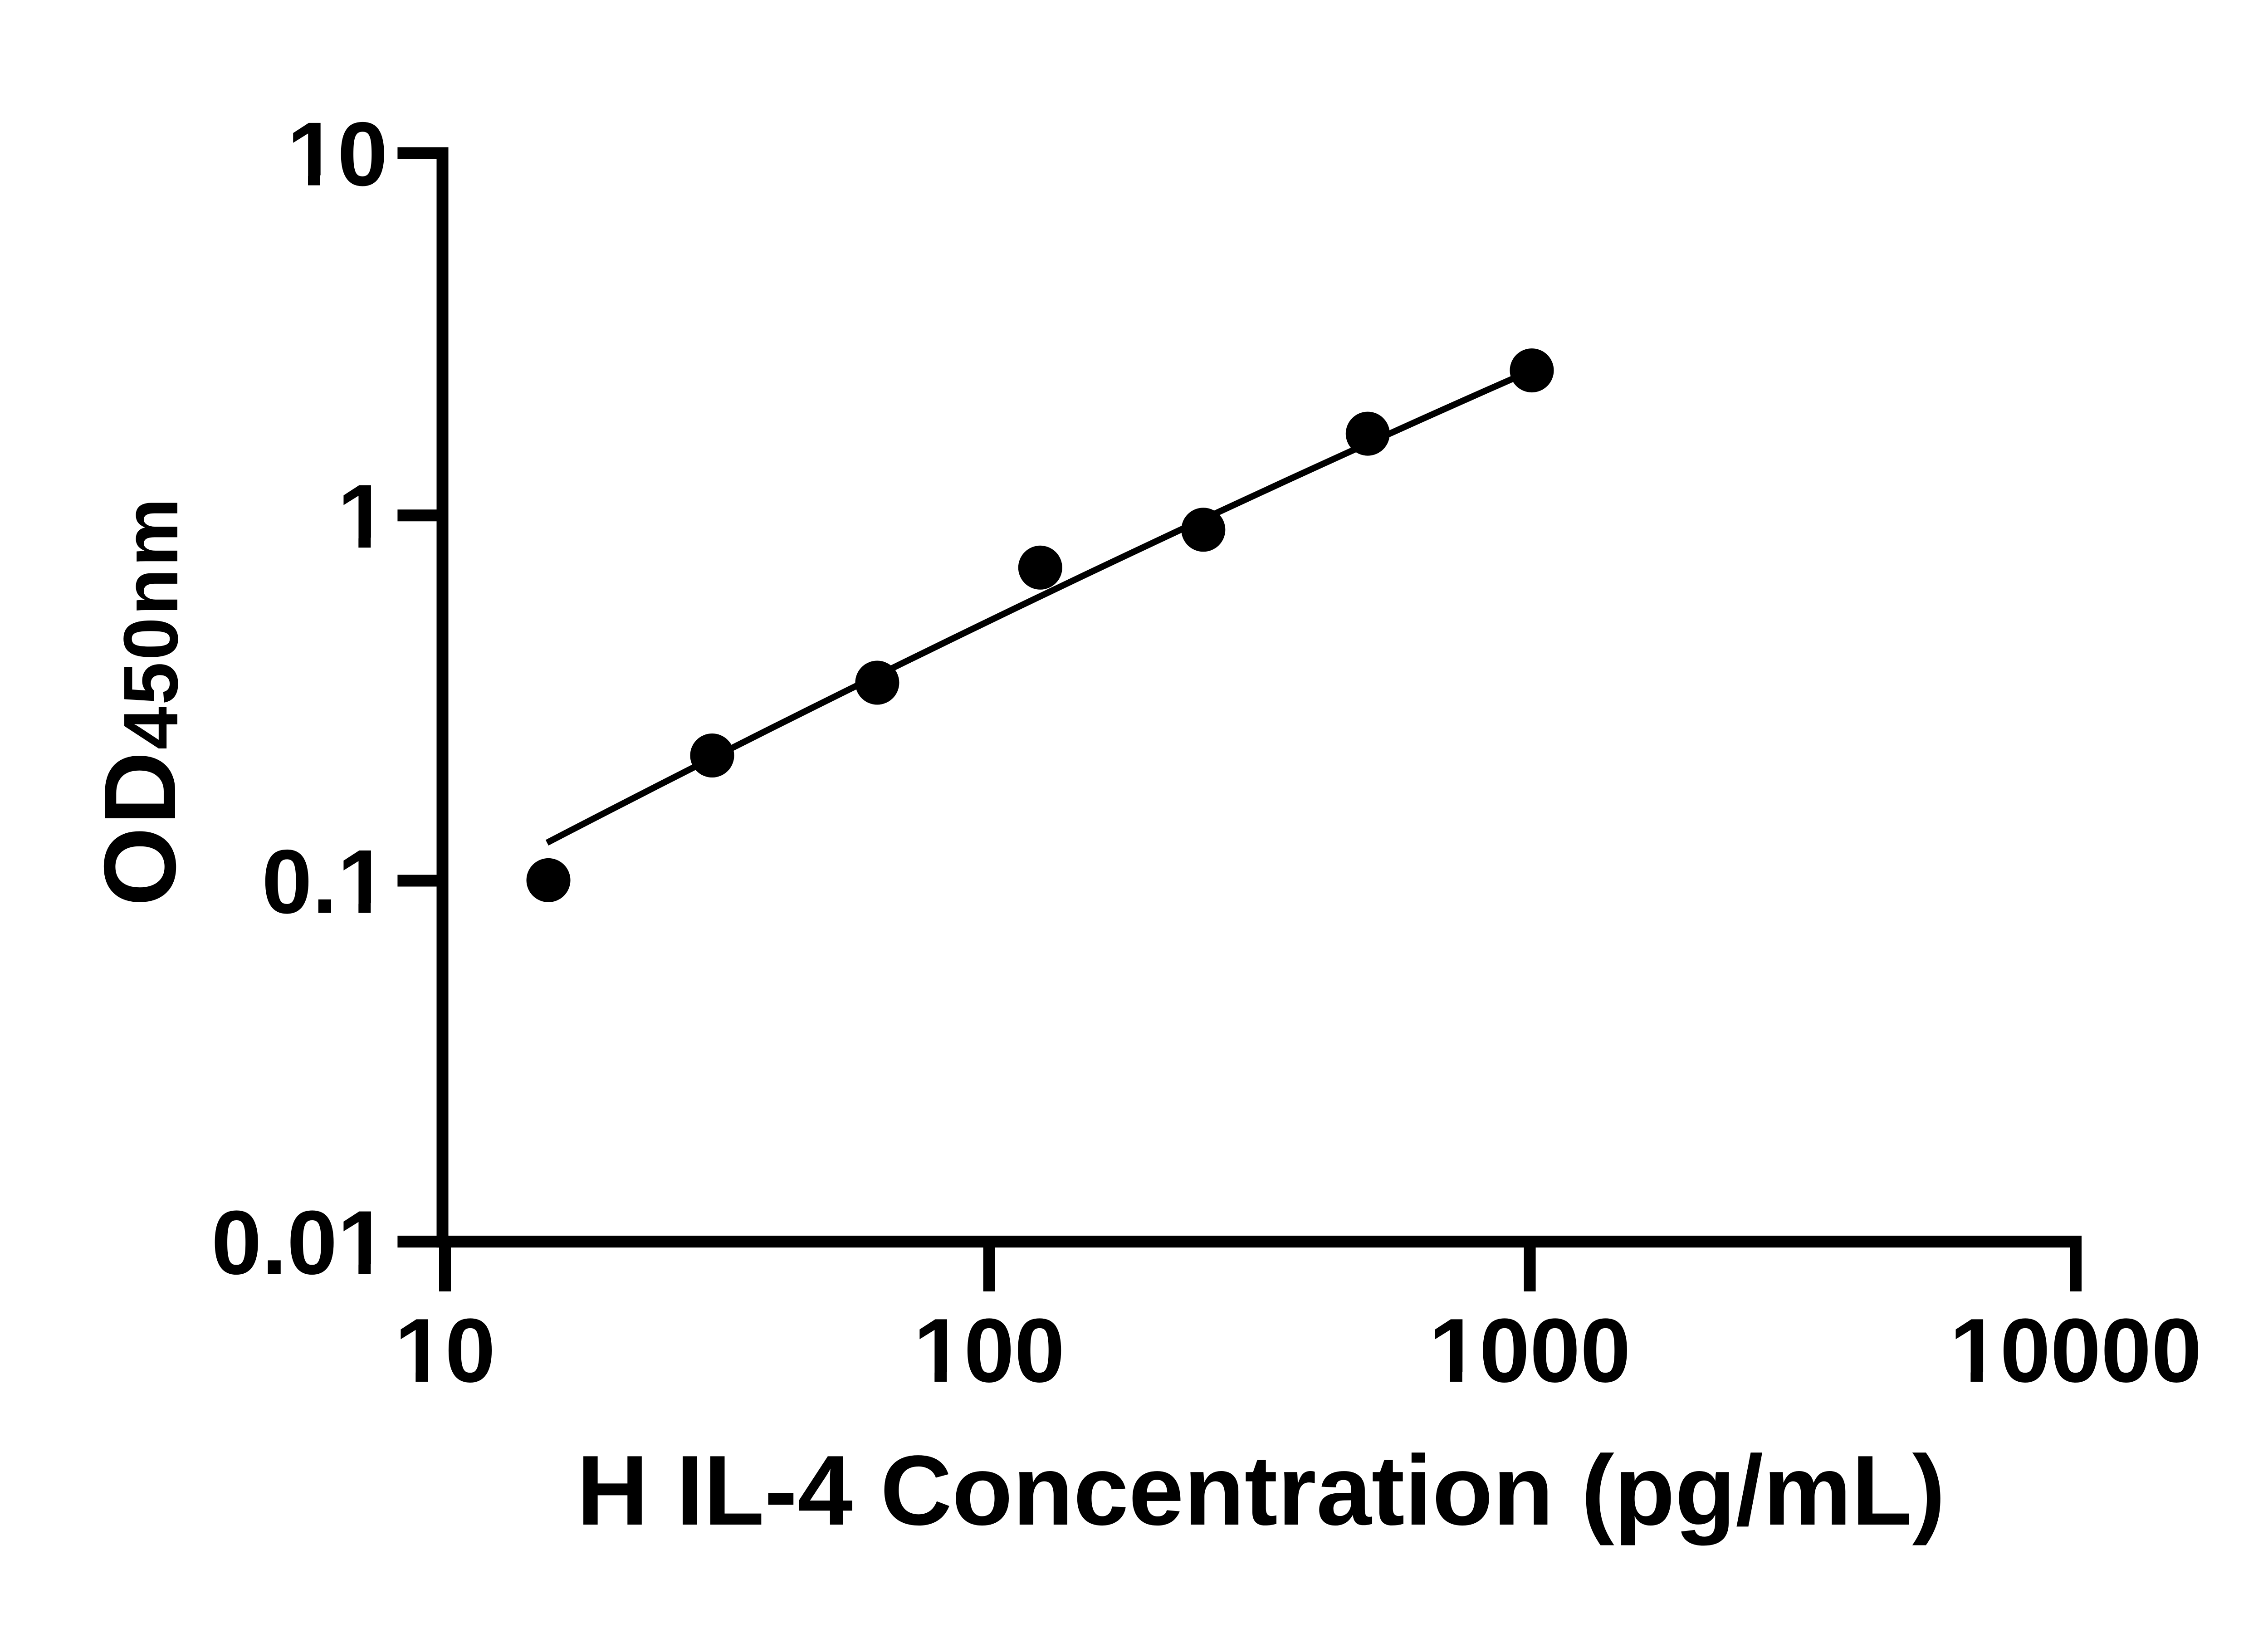 The width and height of the screenshot is (2268, 1633). I want to click on svg-text: 0.1, so click(325, 882).